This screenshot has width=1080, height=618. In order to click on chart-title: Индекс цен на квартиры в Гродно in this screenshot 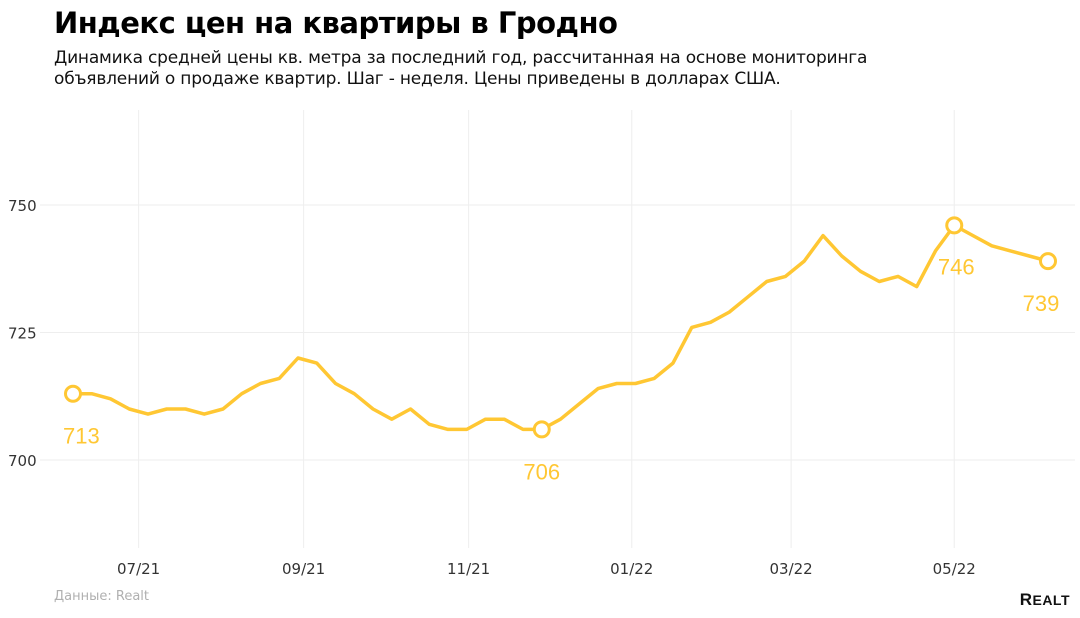, I will do `click(336, 23)`.